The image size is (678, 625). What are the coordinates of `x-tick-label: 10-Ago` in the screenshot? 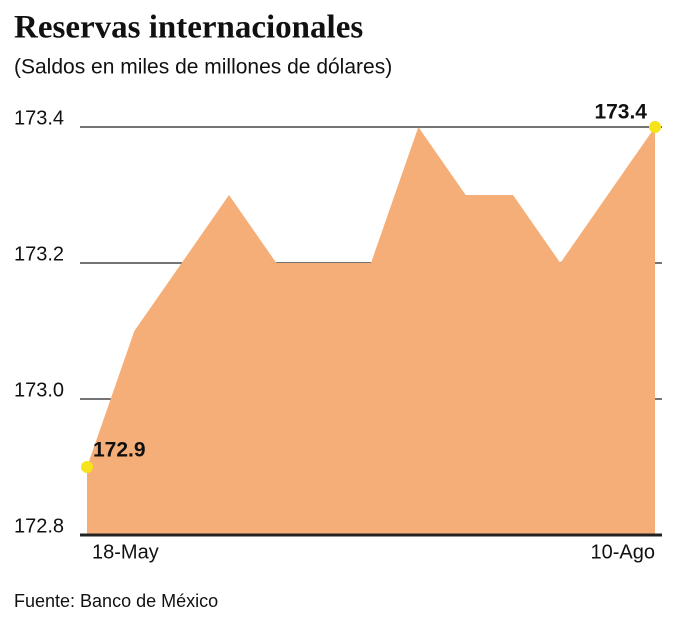 It's located at (623, 552).